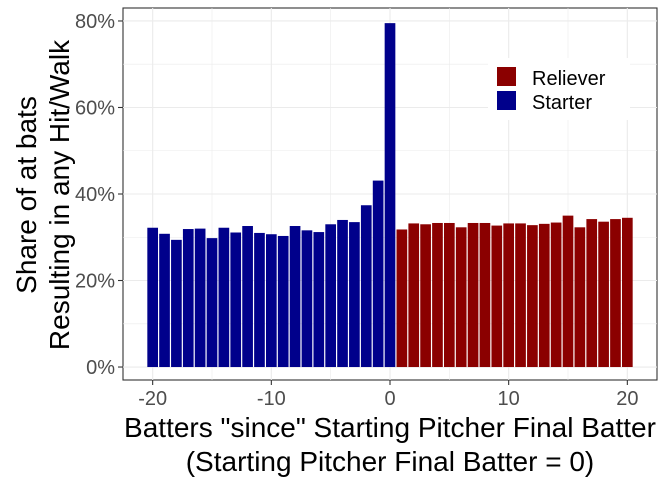 The image size is (672, 480). Describe the element at coordinates (100, 368) in the screenshot. I see `y-tick-label: 0%` at that location.